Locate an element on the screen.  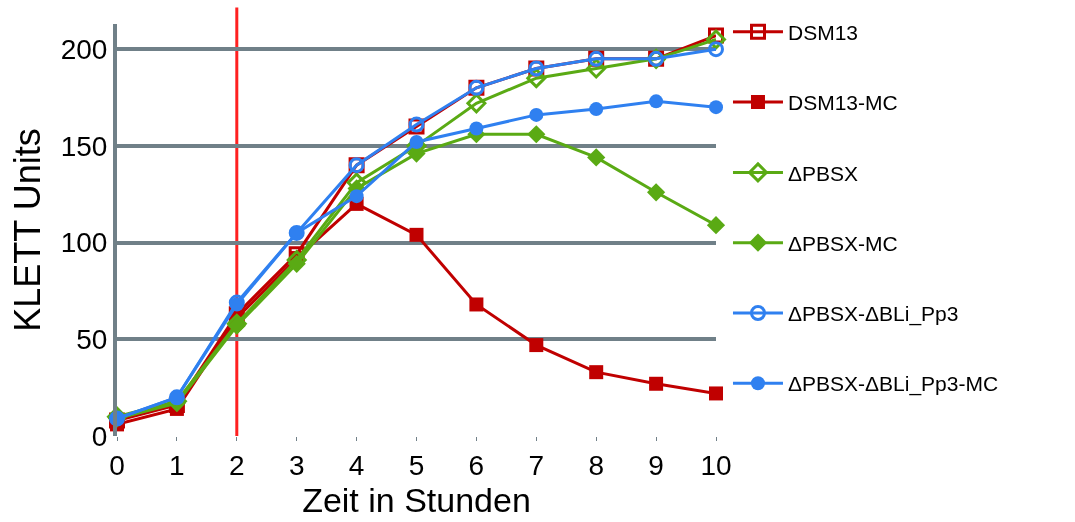
x-tick-label: 6 is located at coordinates (476, 465).